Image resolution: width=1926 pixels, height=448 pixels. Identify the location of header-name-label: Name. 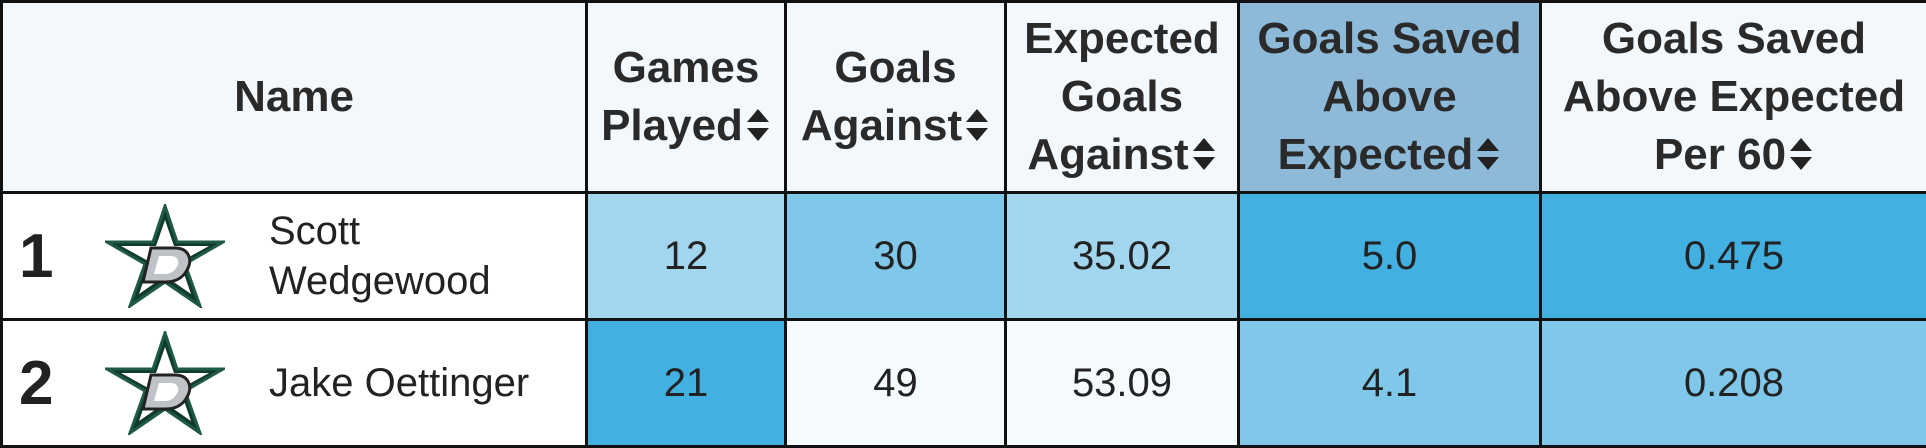
(294, 96).